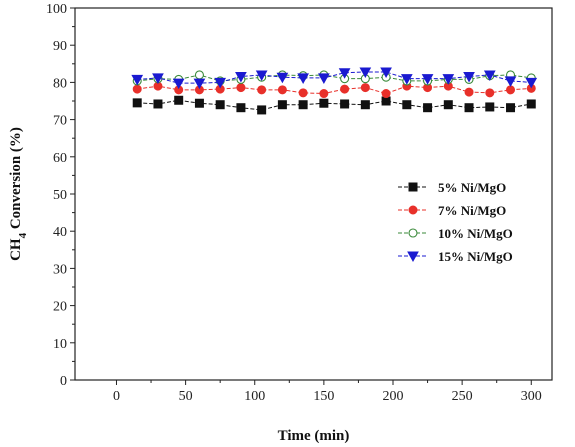  I want to click on legend-label: 15% Ni/MgO, so click(475, 256).